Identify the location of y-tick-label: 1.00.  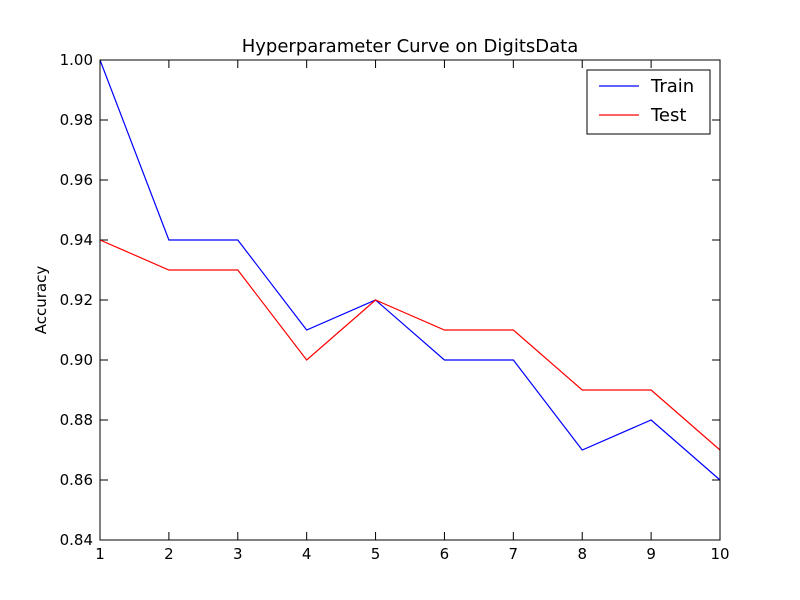
(76, 60).